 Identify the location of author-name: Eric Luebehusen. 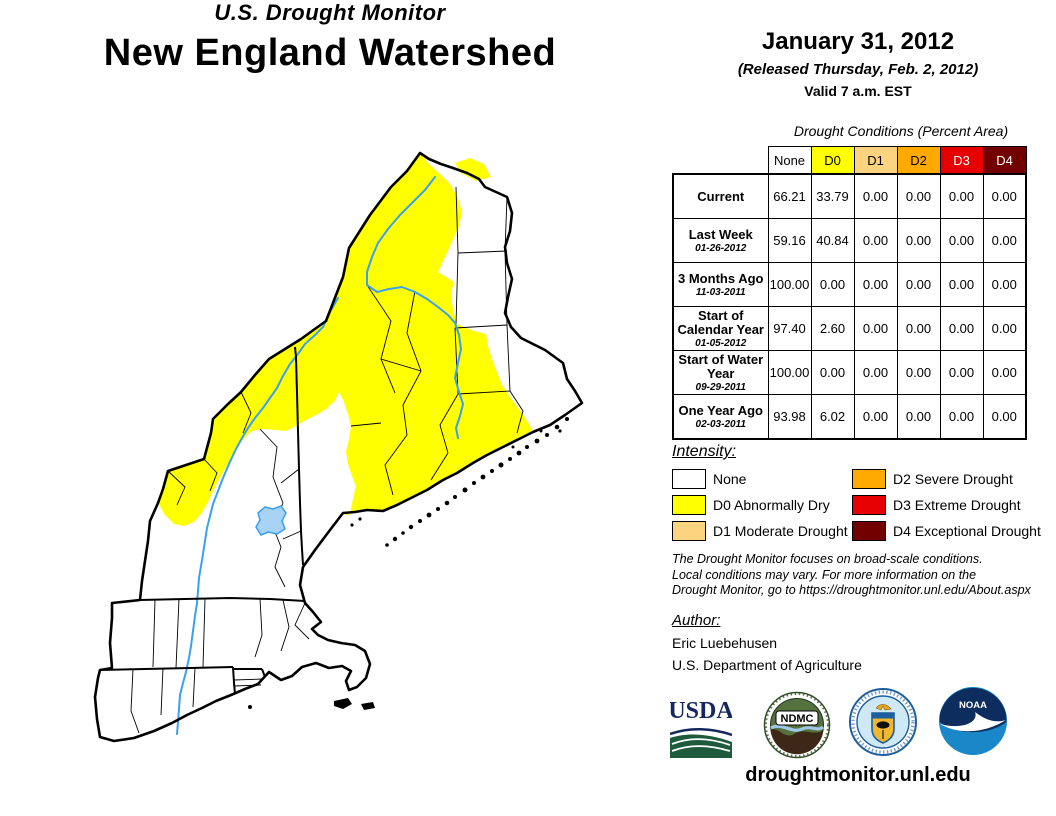
(725, 643).